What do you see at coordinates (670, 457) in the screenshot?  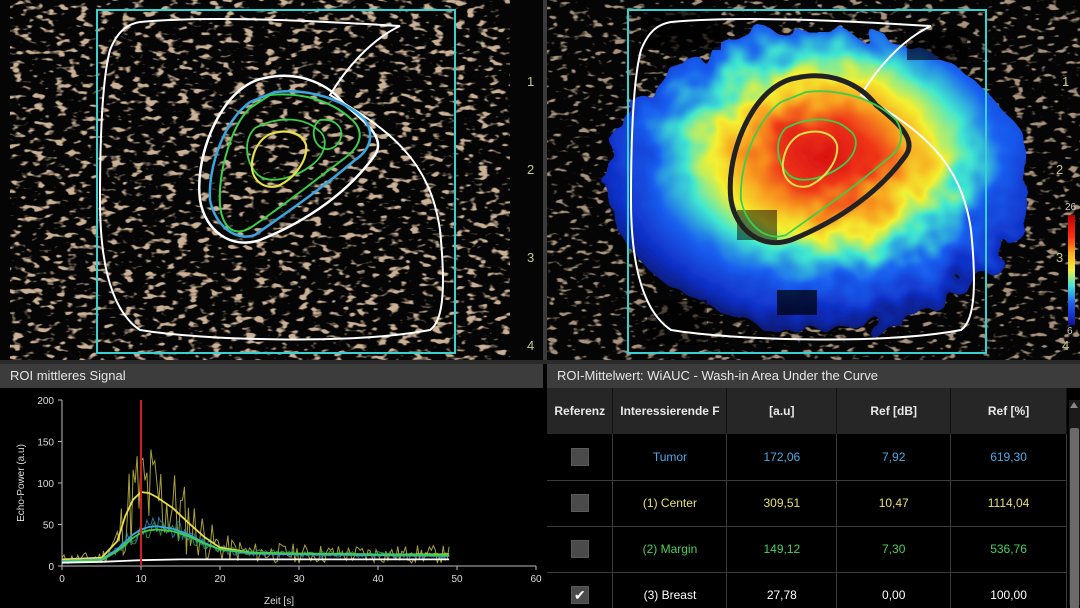 I see `region-name: Tumor` at bounding box center [670, 457].